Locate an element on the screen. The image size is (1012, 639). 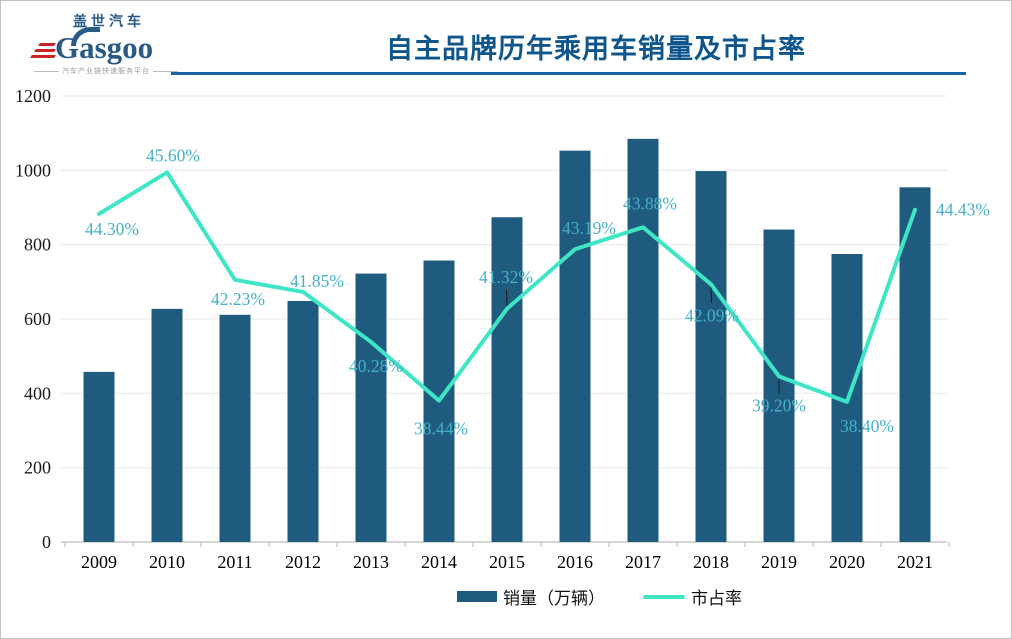
share-label-2013: 40.28% is located at coordinates (376, 366).